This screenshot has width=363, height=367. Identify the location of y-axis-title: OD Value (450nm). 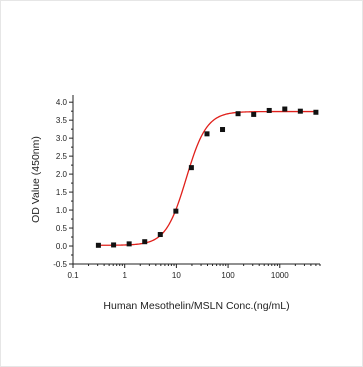
(36, 179).